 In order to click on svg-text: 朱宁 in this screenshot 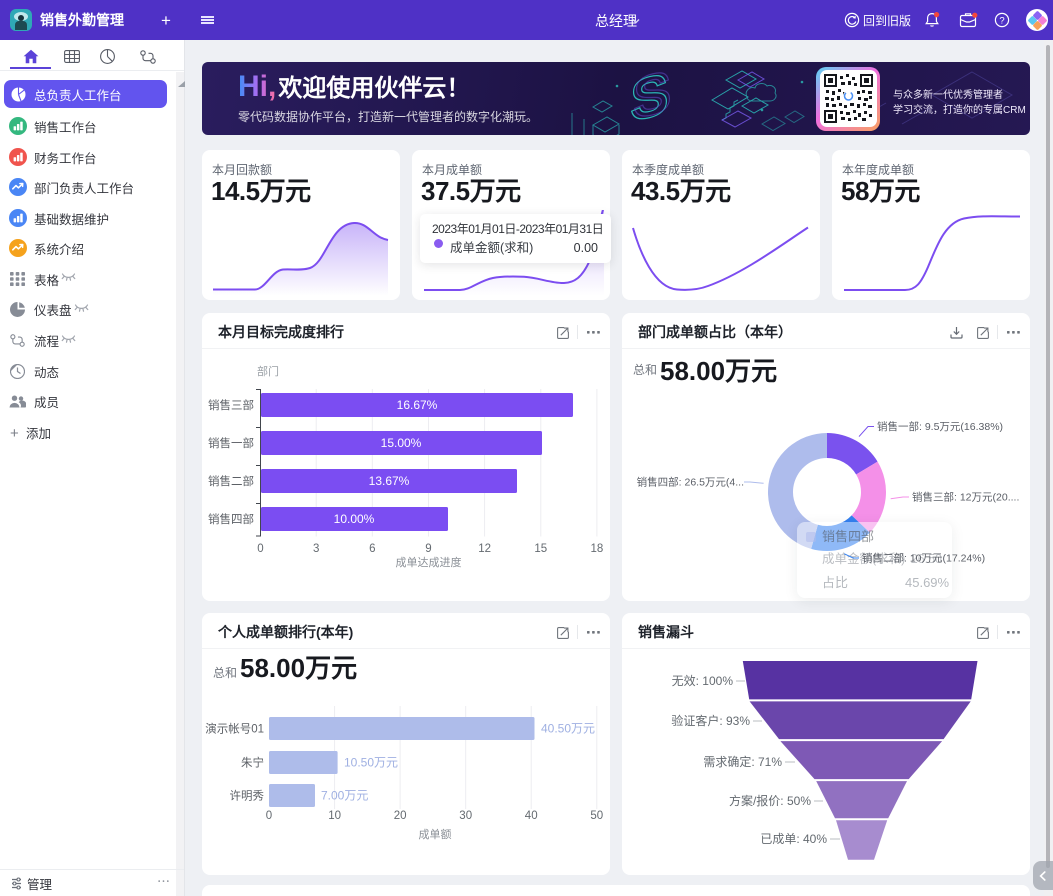, I will do `click(252, 763)`.